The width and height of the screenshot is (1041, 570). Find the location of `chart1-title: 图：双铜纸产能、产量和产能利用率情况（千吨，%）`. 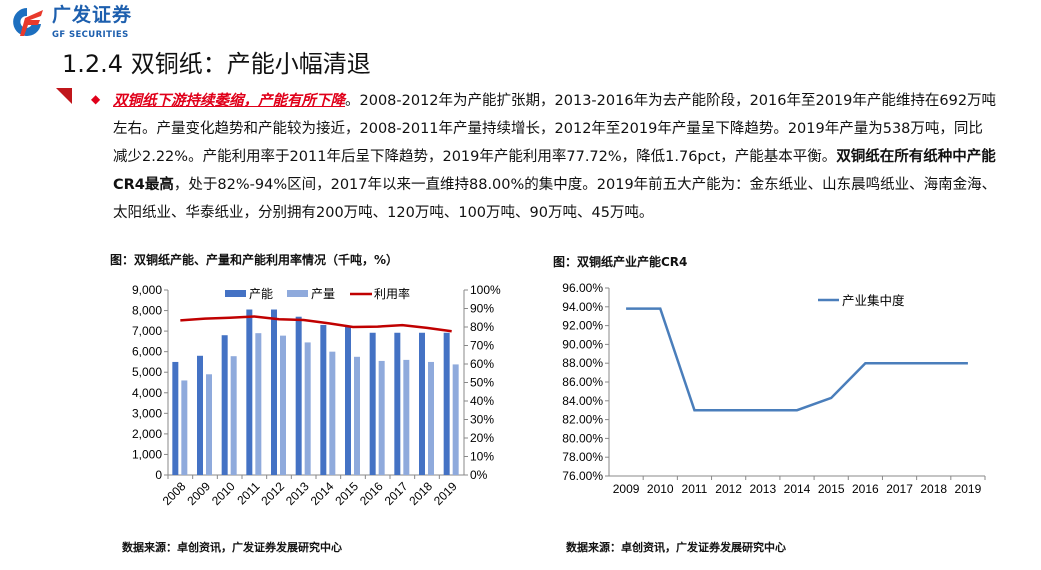

chart1-title: 图：双铜纸产能、产量和产能利用率情况（千吨，%） is located at coordinates (254, 260).